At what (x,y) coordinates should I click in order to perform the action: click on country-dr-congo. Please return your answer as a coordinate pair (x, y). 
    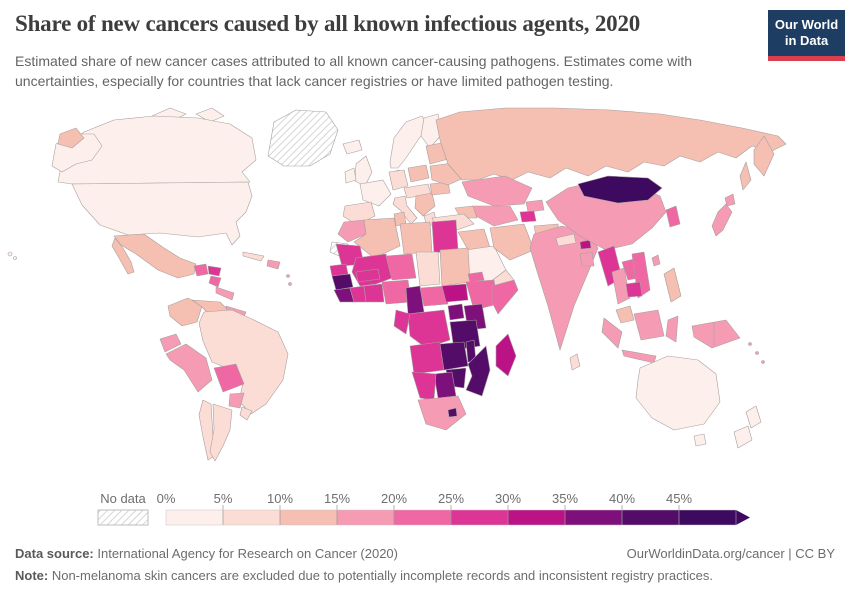
    Looking at the image, I should click on (429, 329).